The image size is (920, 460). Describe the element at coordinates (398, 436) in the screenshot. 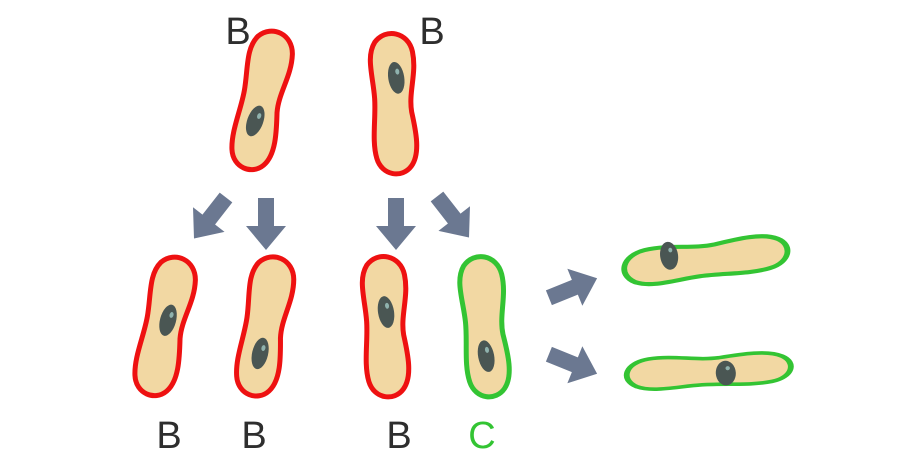

I see `label-child-3: B` at that location.